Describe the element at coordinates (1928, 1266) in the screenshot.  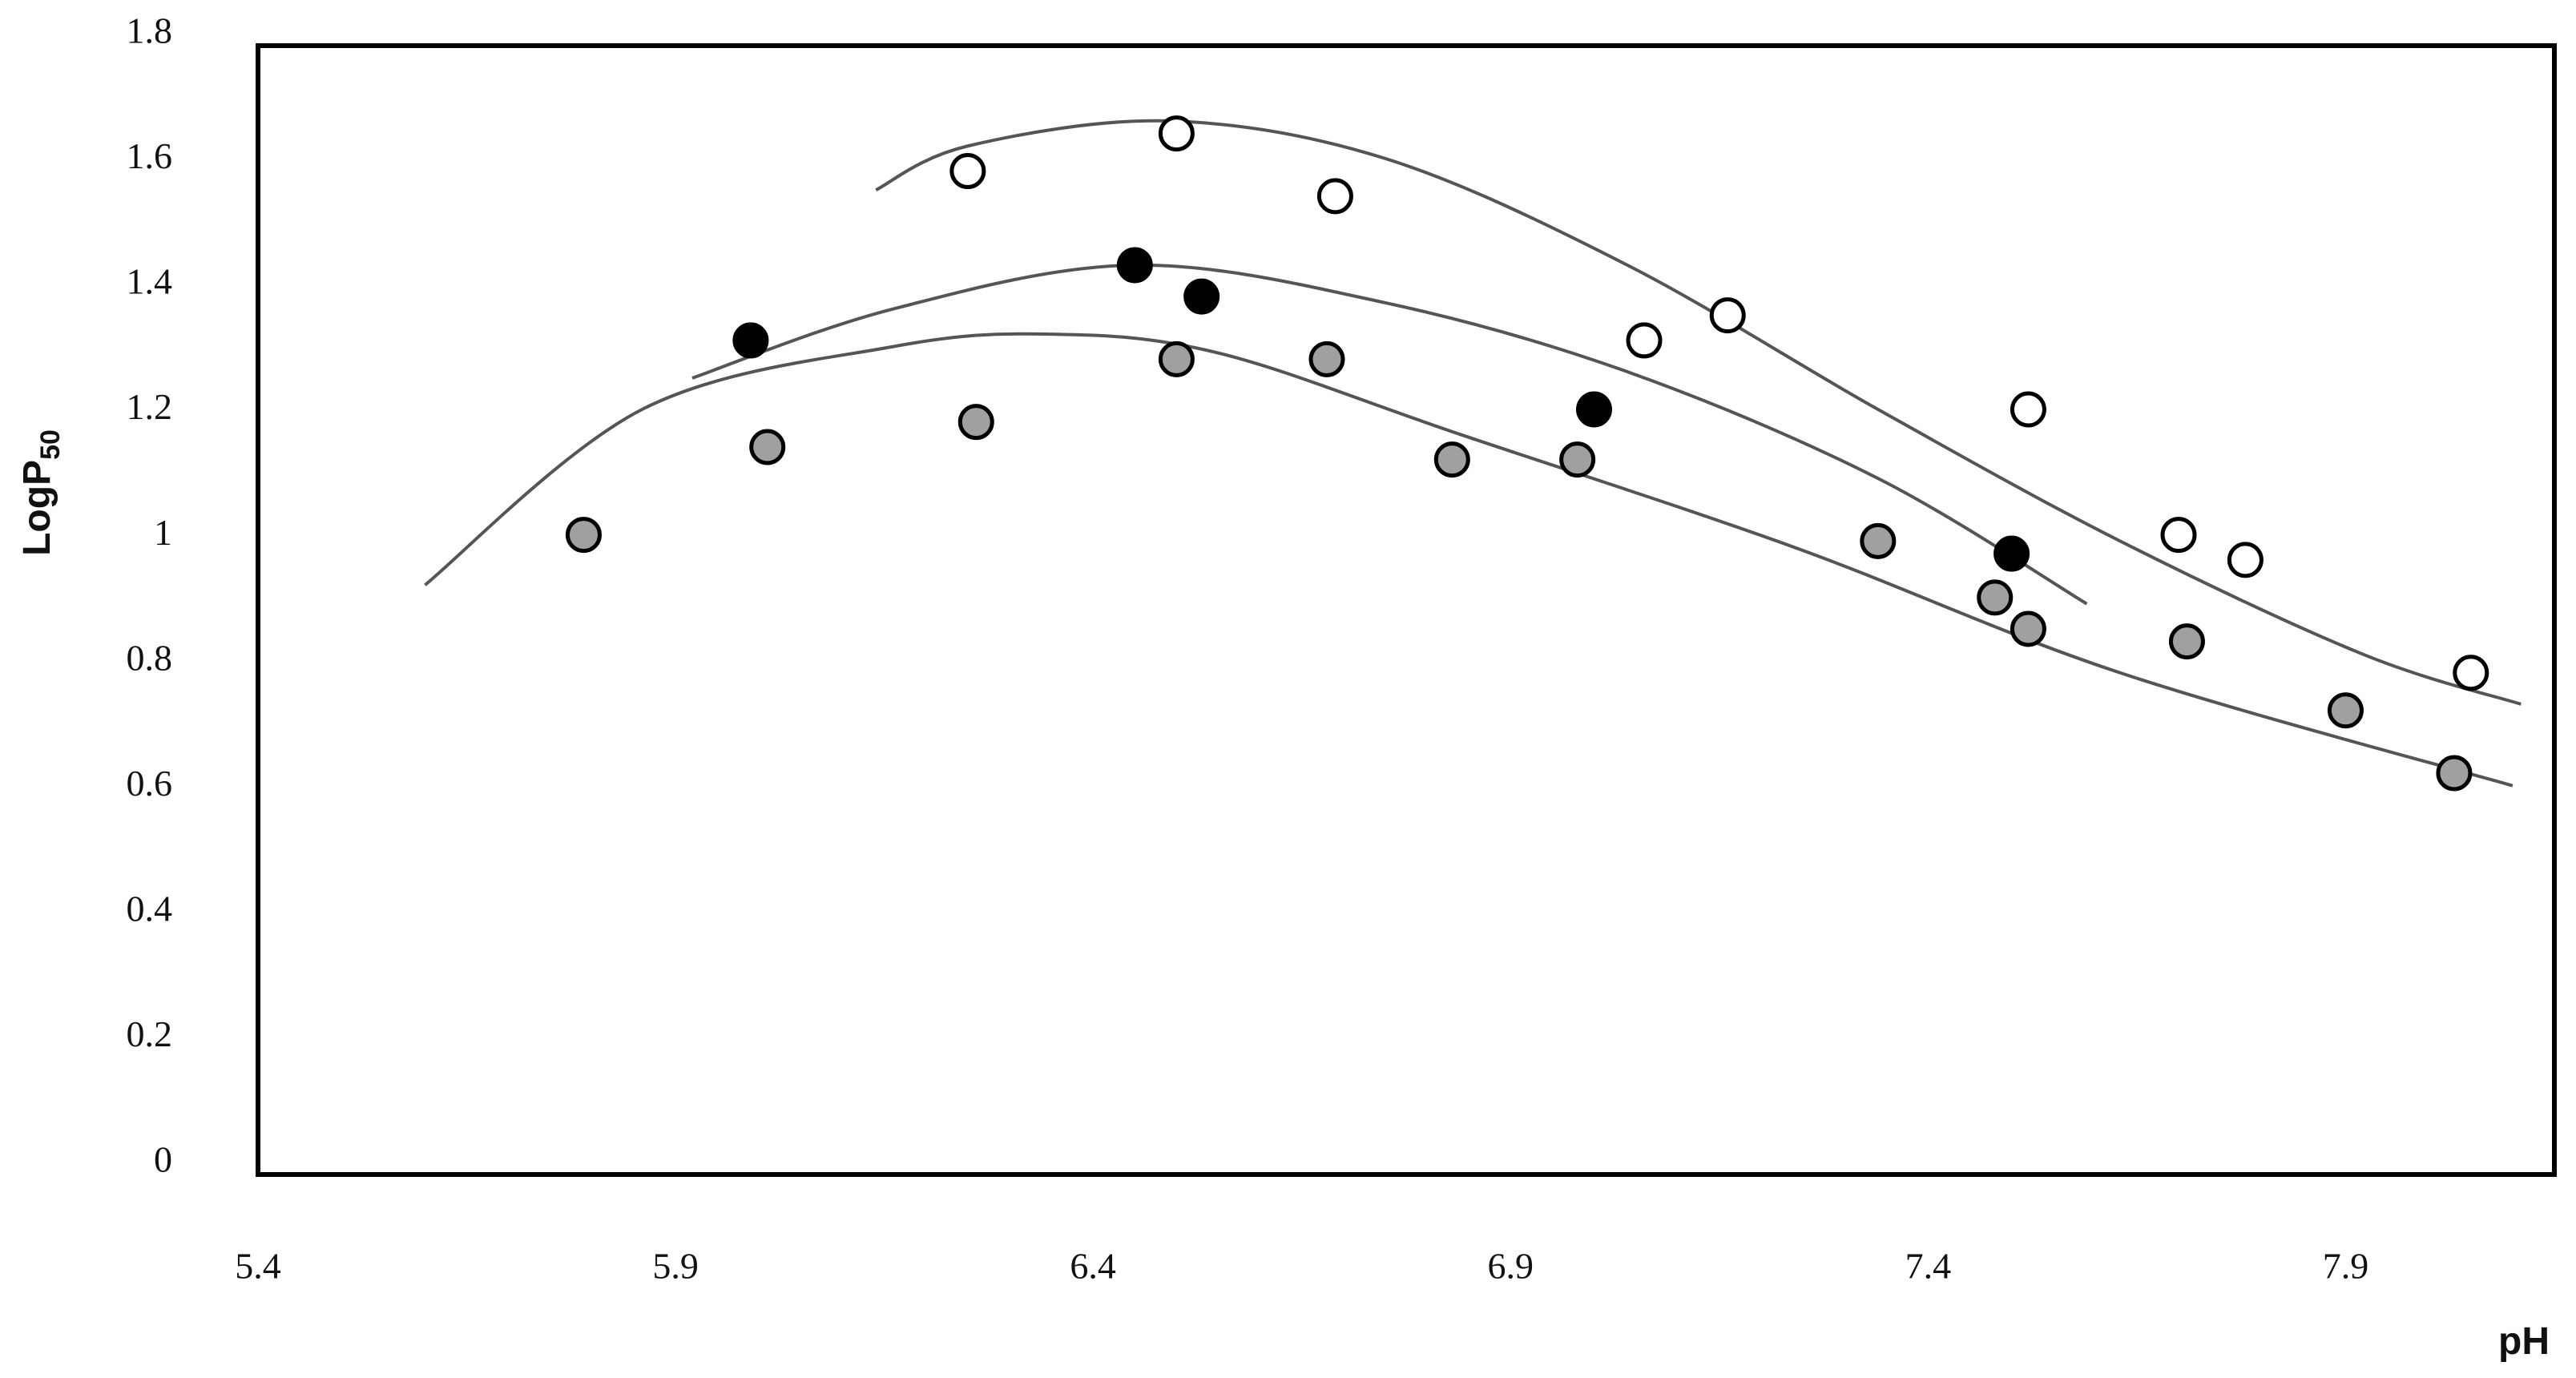
I see `x-tick-label: 7.4` at that location.